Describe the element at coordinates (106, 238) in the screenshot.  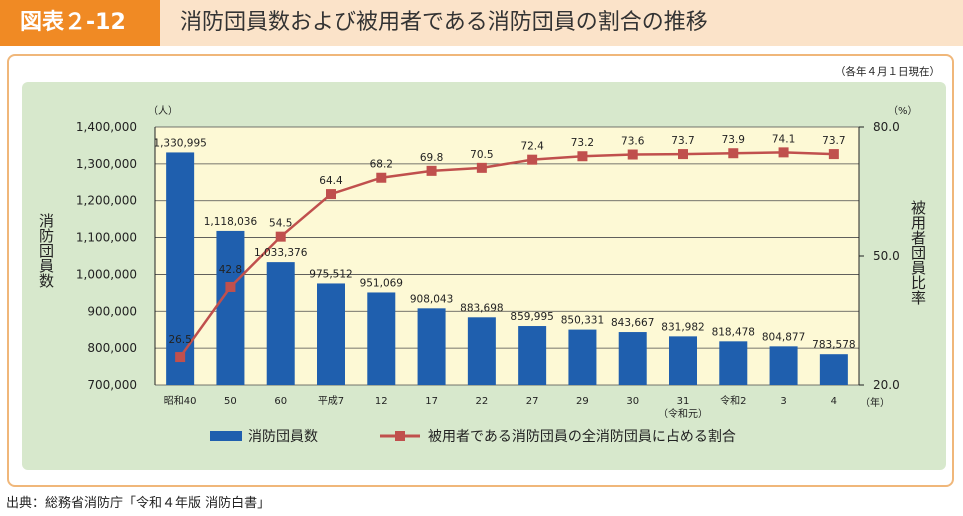
I see `y-tick-label: 1,100,000` at that location.